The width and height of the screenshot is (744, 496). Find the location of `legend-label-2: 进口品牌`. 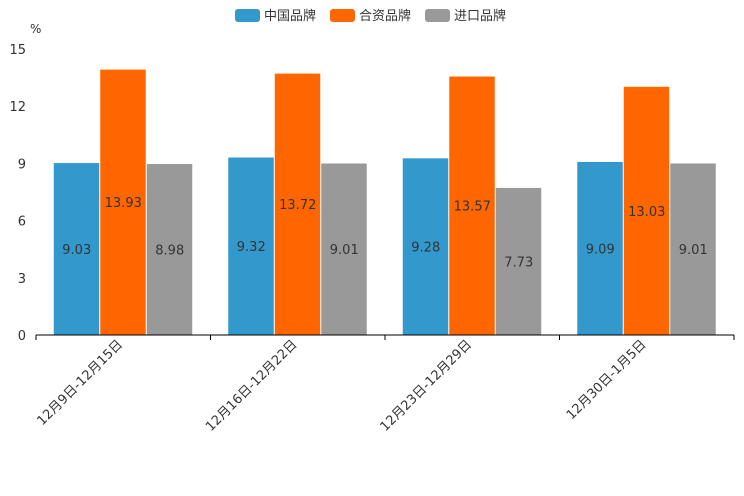

legend-label-2: 进口品牌 is located at coordinates (480, 16).